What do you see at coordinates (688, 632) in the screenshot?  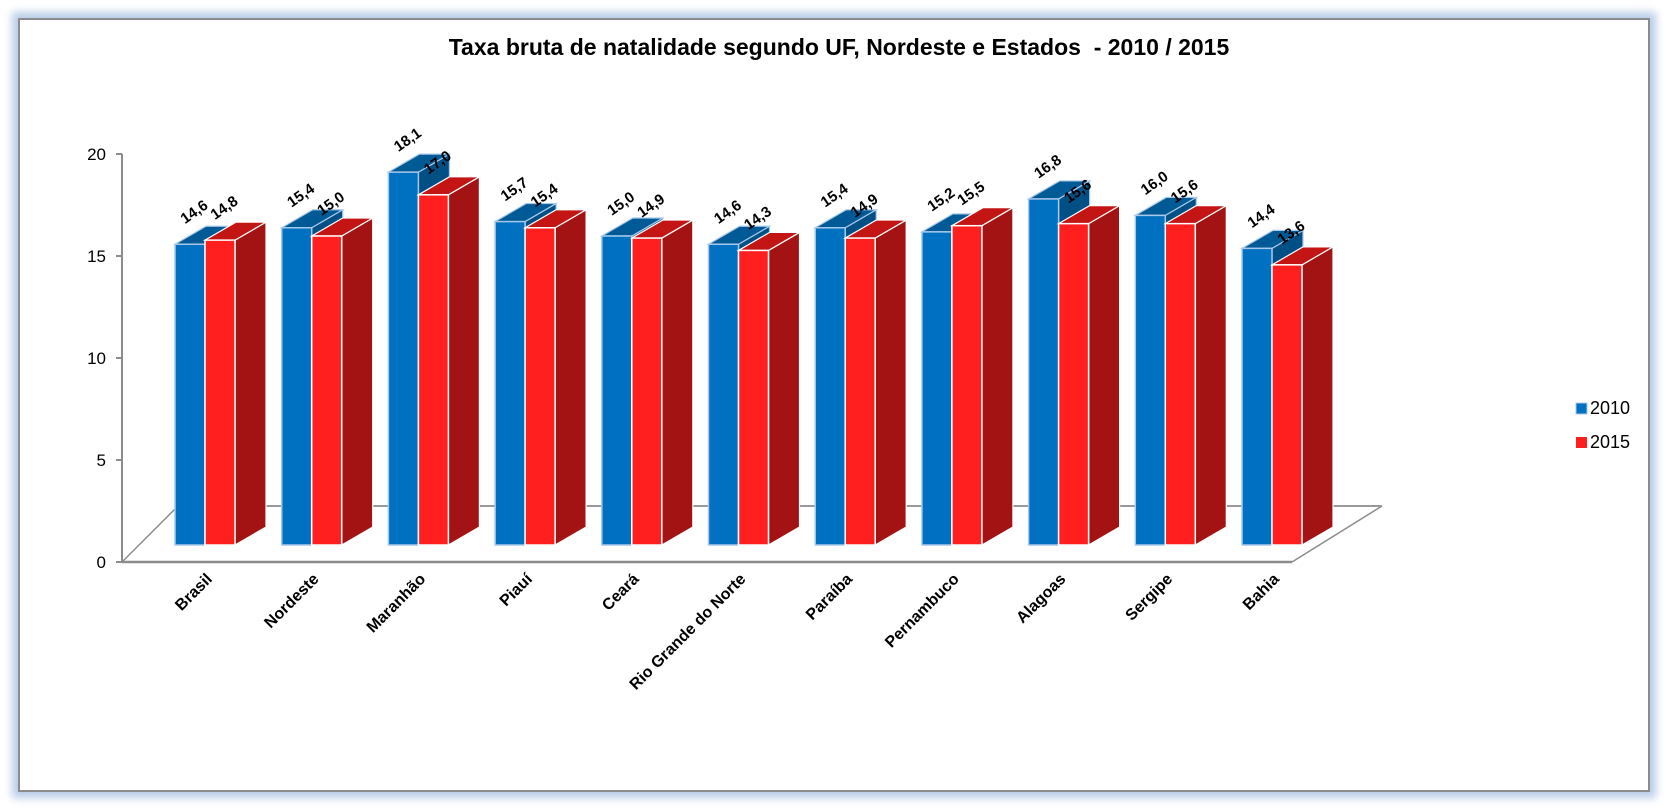 I see `x-tick-label: Rio Grande do Norte` at bounding box center [688, 632].